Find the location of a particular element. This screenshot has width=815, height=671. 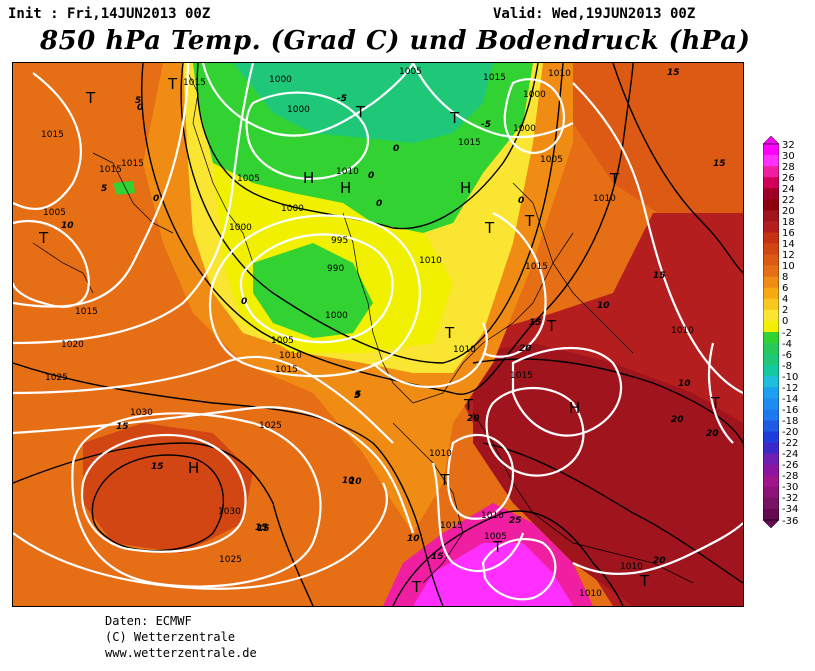

colorbar-label: 8 is located at coordinates (785, 278).